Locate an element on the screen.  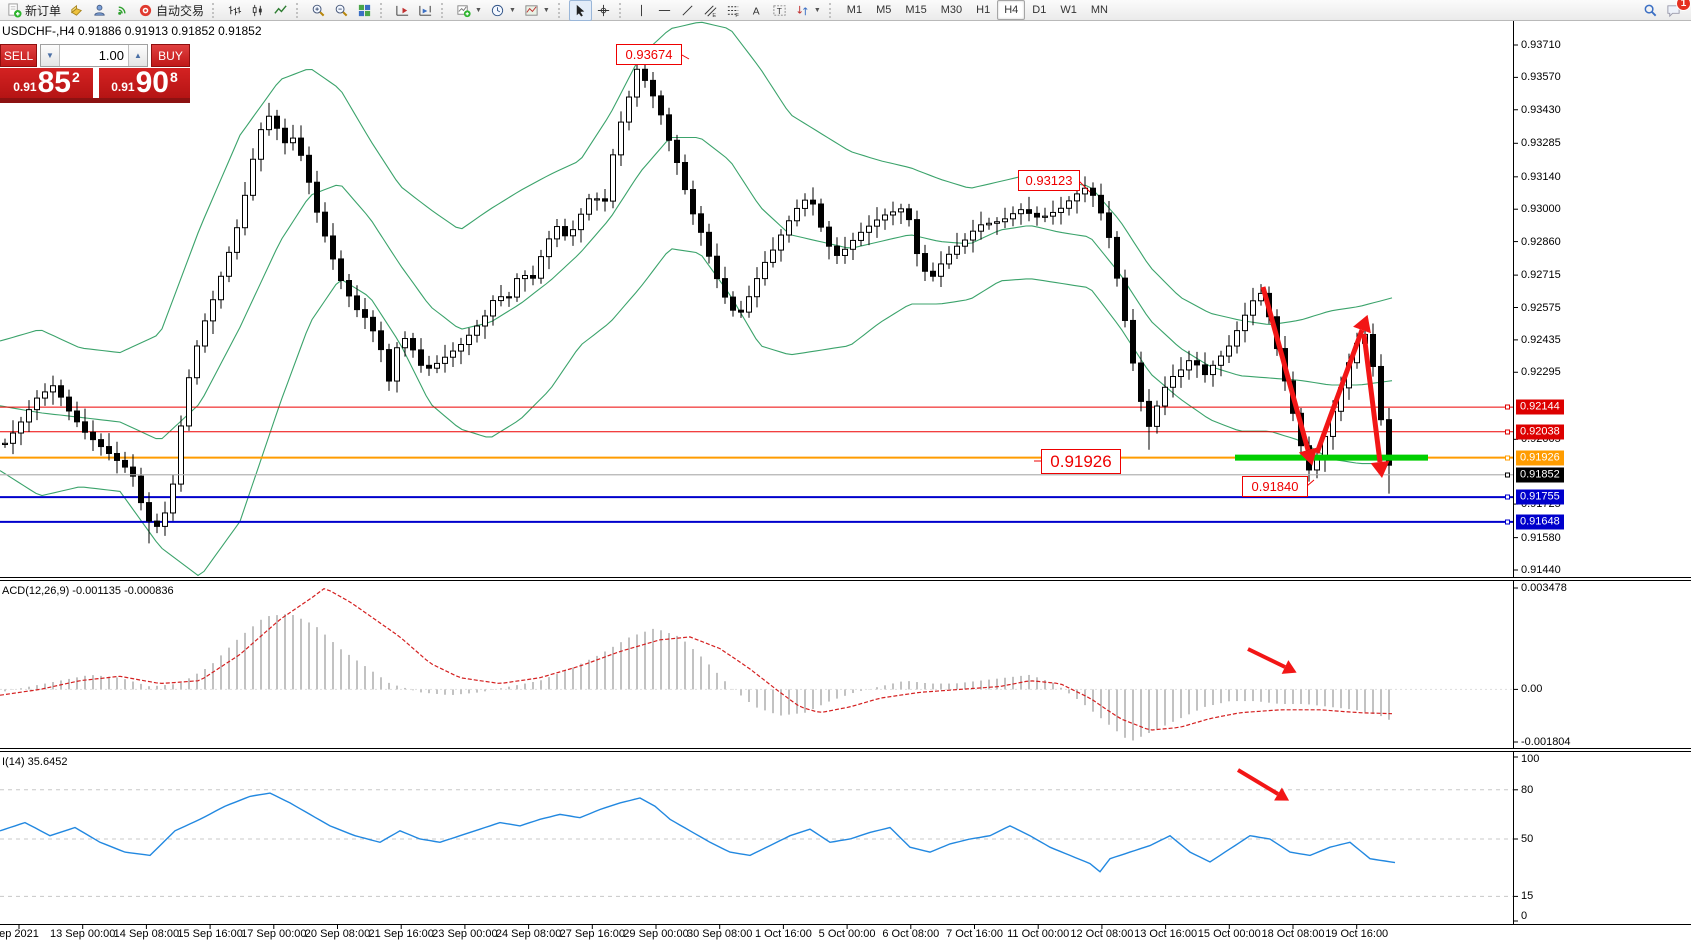
annotation-label-high: 0.93674 is located at coordinates (649, 54).